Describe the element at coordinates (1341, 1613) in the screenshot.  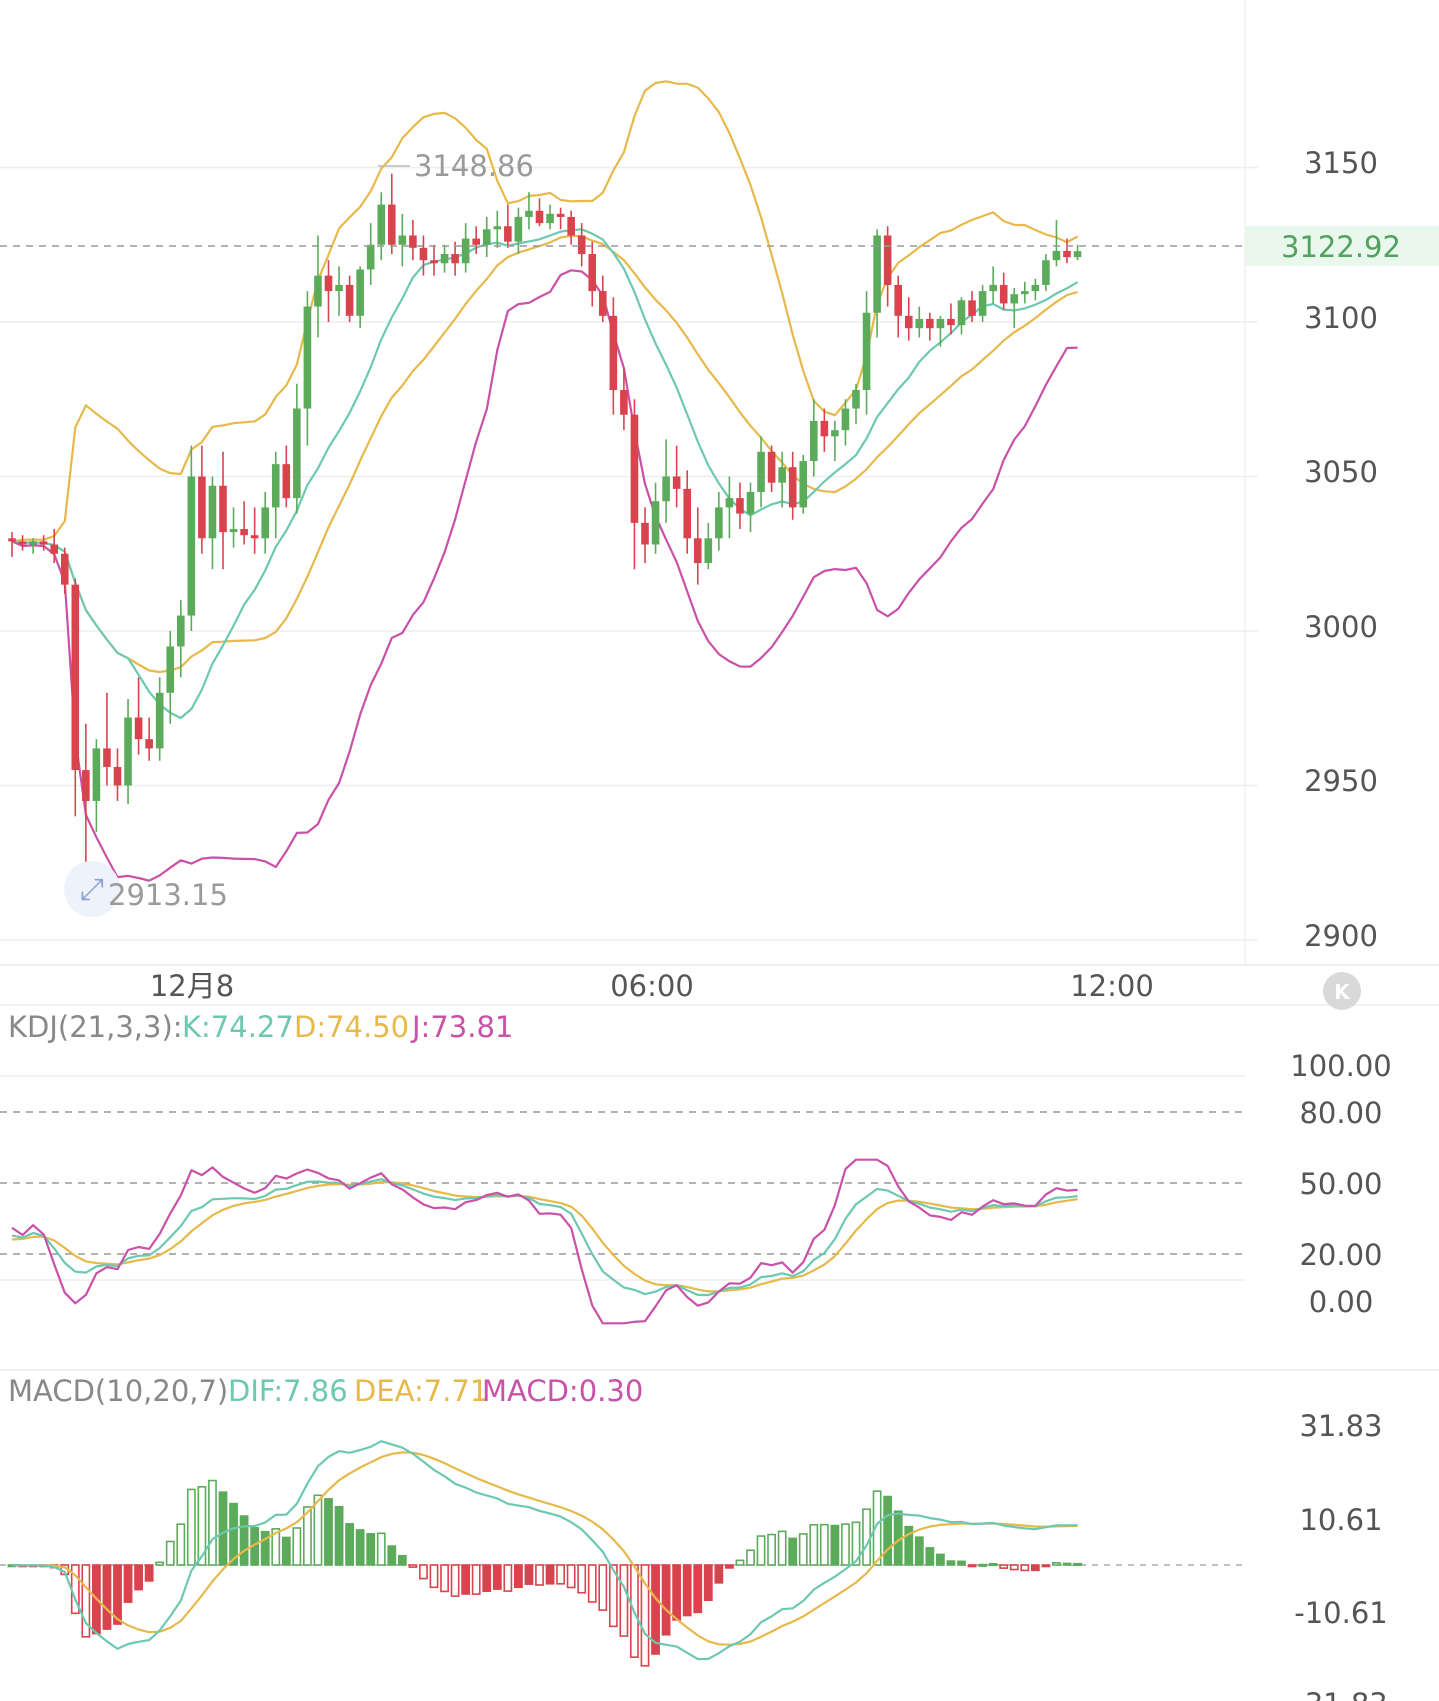
I see `macd-tick: -10.61` at that location.